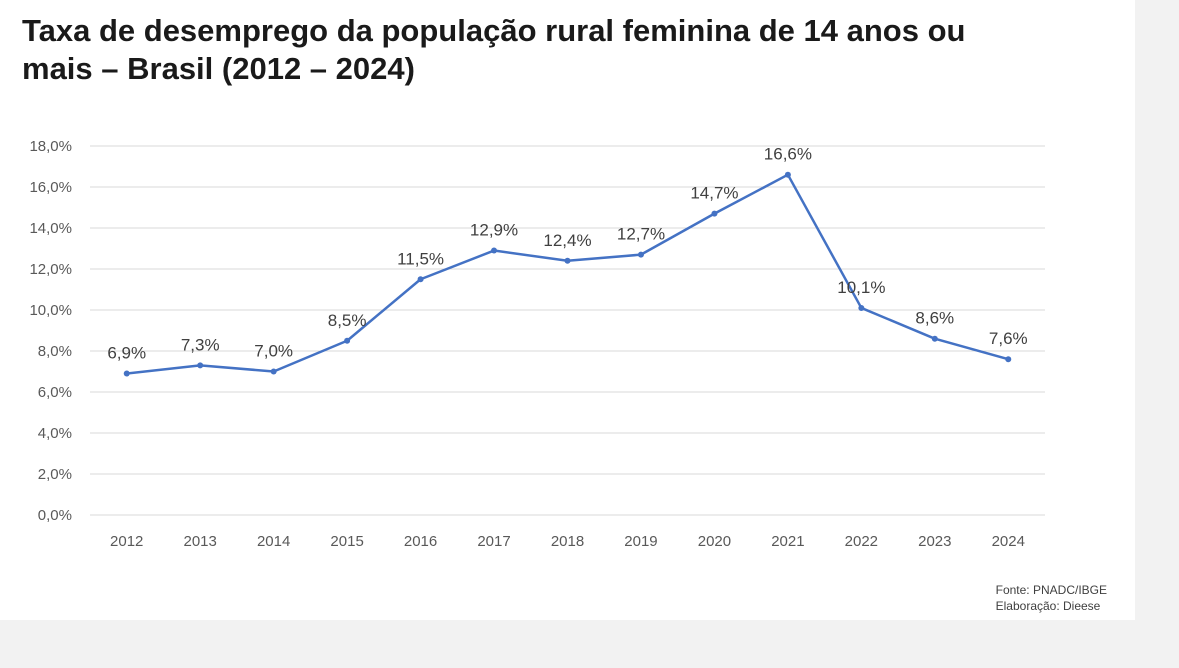  I want to click on x-tick-label: 2021, so click(787, 541).